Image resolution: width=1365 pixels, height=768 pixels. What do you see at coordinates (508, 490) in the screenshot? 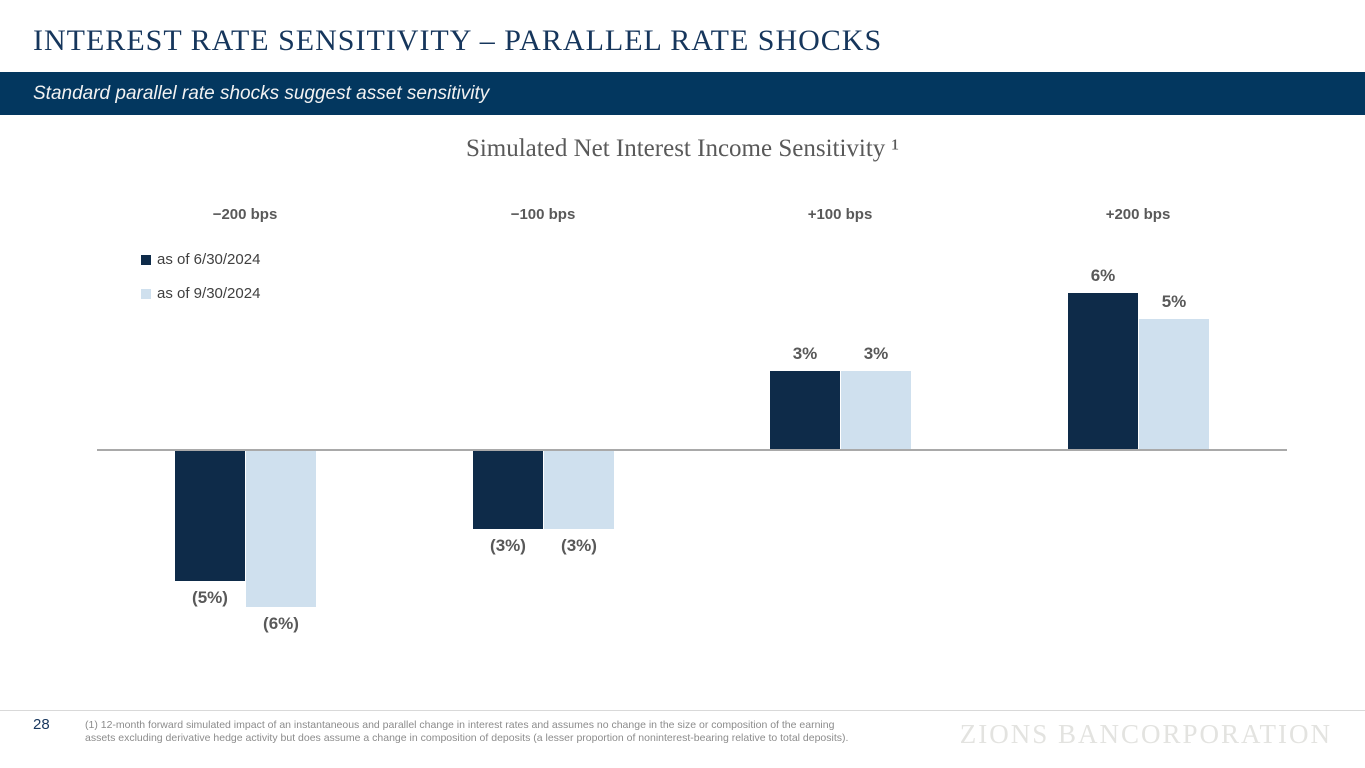
I see `bar-series1-−100-bps` at bounding box center [508, 490].